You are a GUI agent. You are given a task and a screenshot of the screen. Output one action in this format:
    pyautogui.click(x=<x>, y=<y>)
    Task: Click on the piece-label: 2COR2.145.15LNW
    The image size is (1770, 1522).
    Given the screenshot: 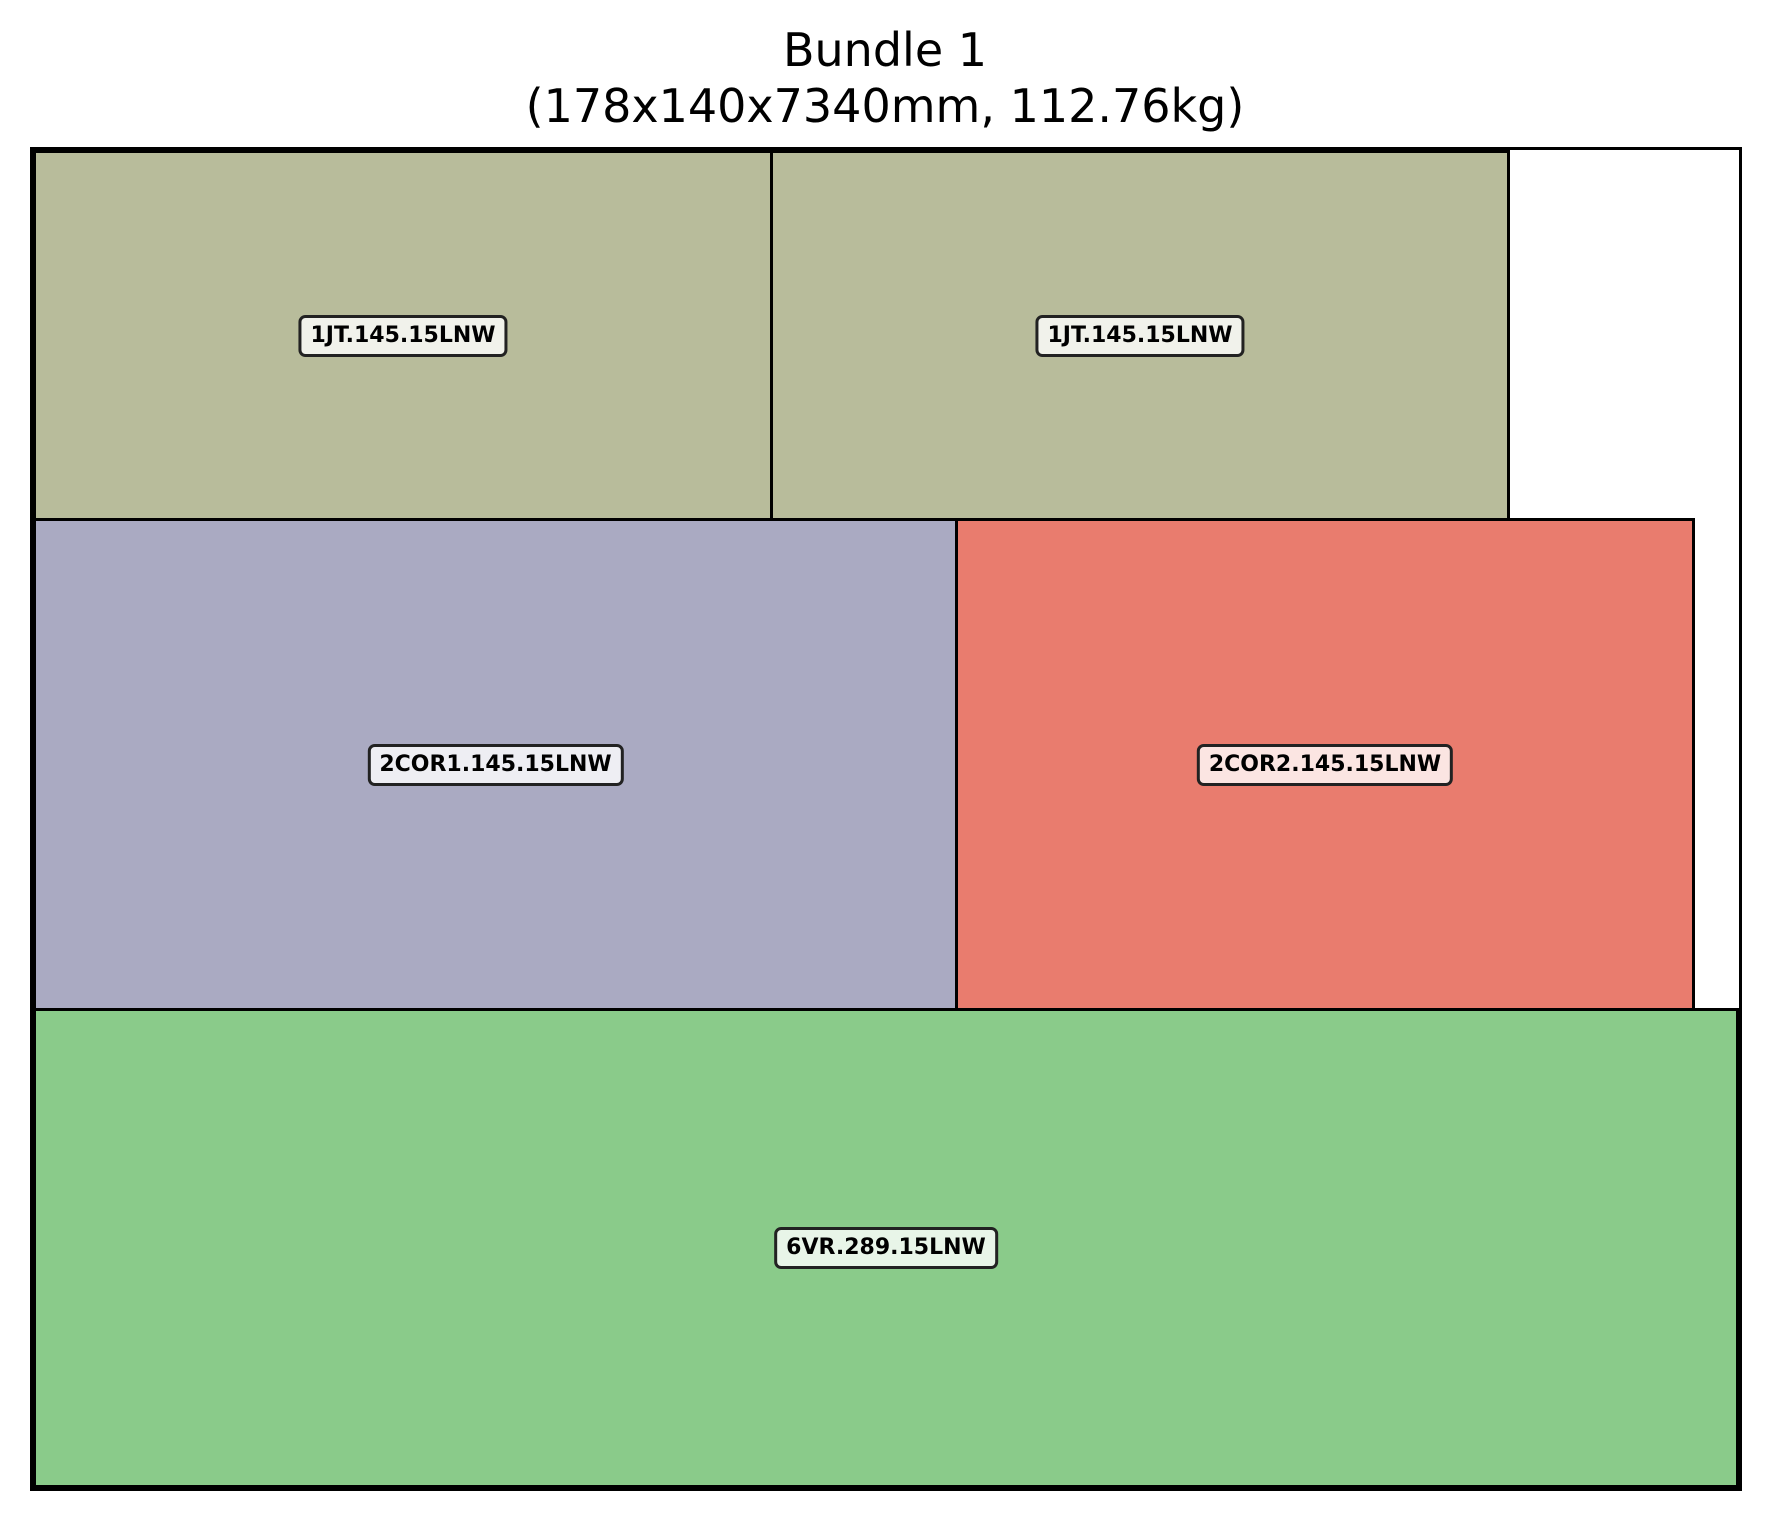 What is the action you would take?
    pyautogui.click(x=1325, y=764)
    